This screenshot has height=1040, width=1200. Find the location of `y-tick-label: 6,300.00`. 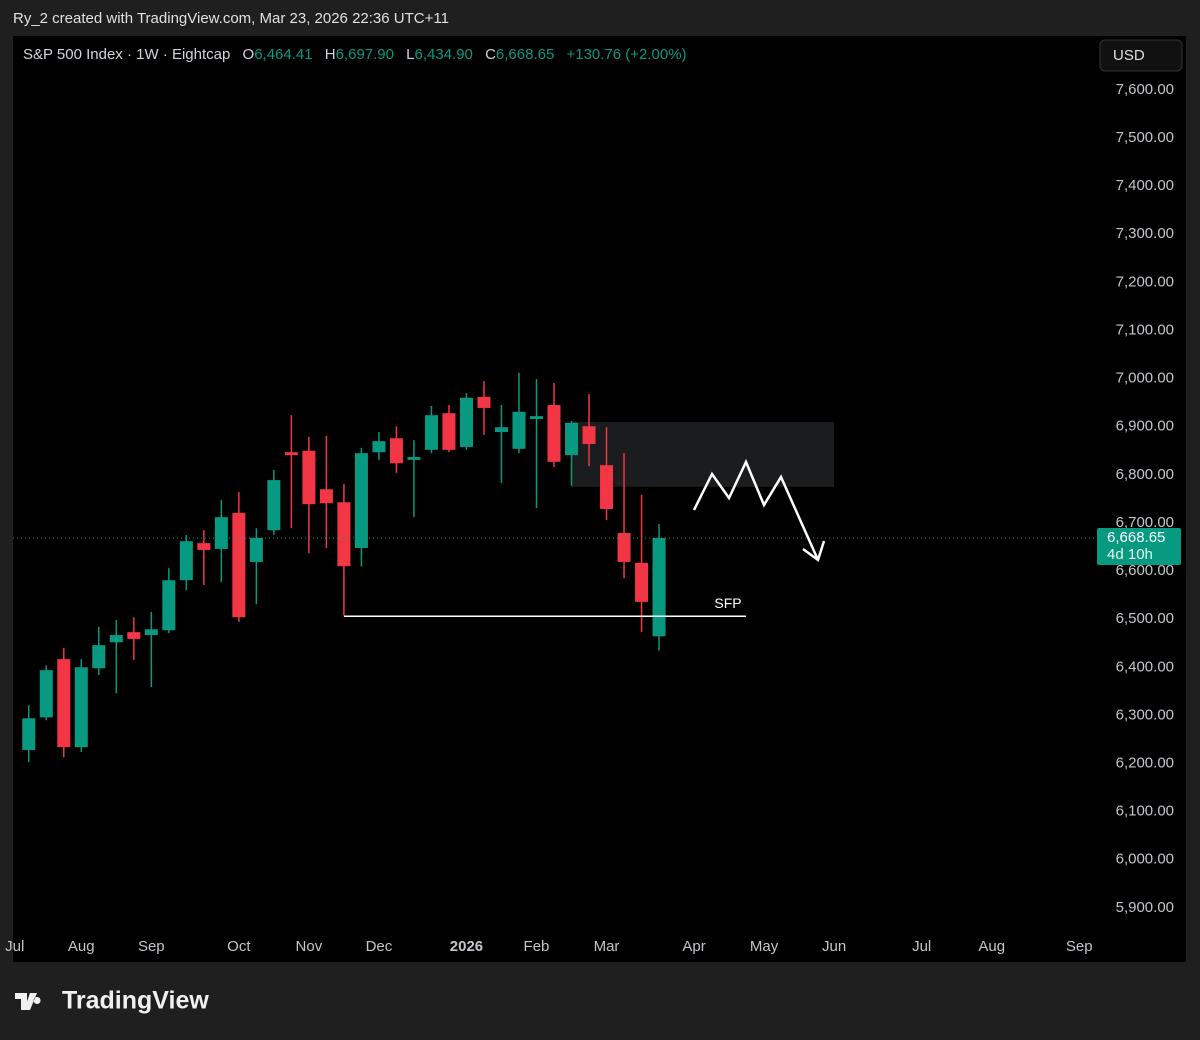

y-tick-label: 6,300.00 is located at coordinates (1145, 714).